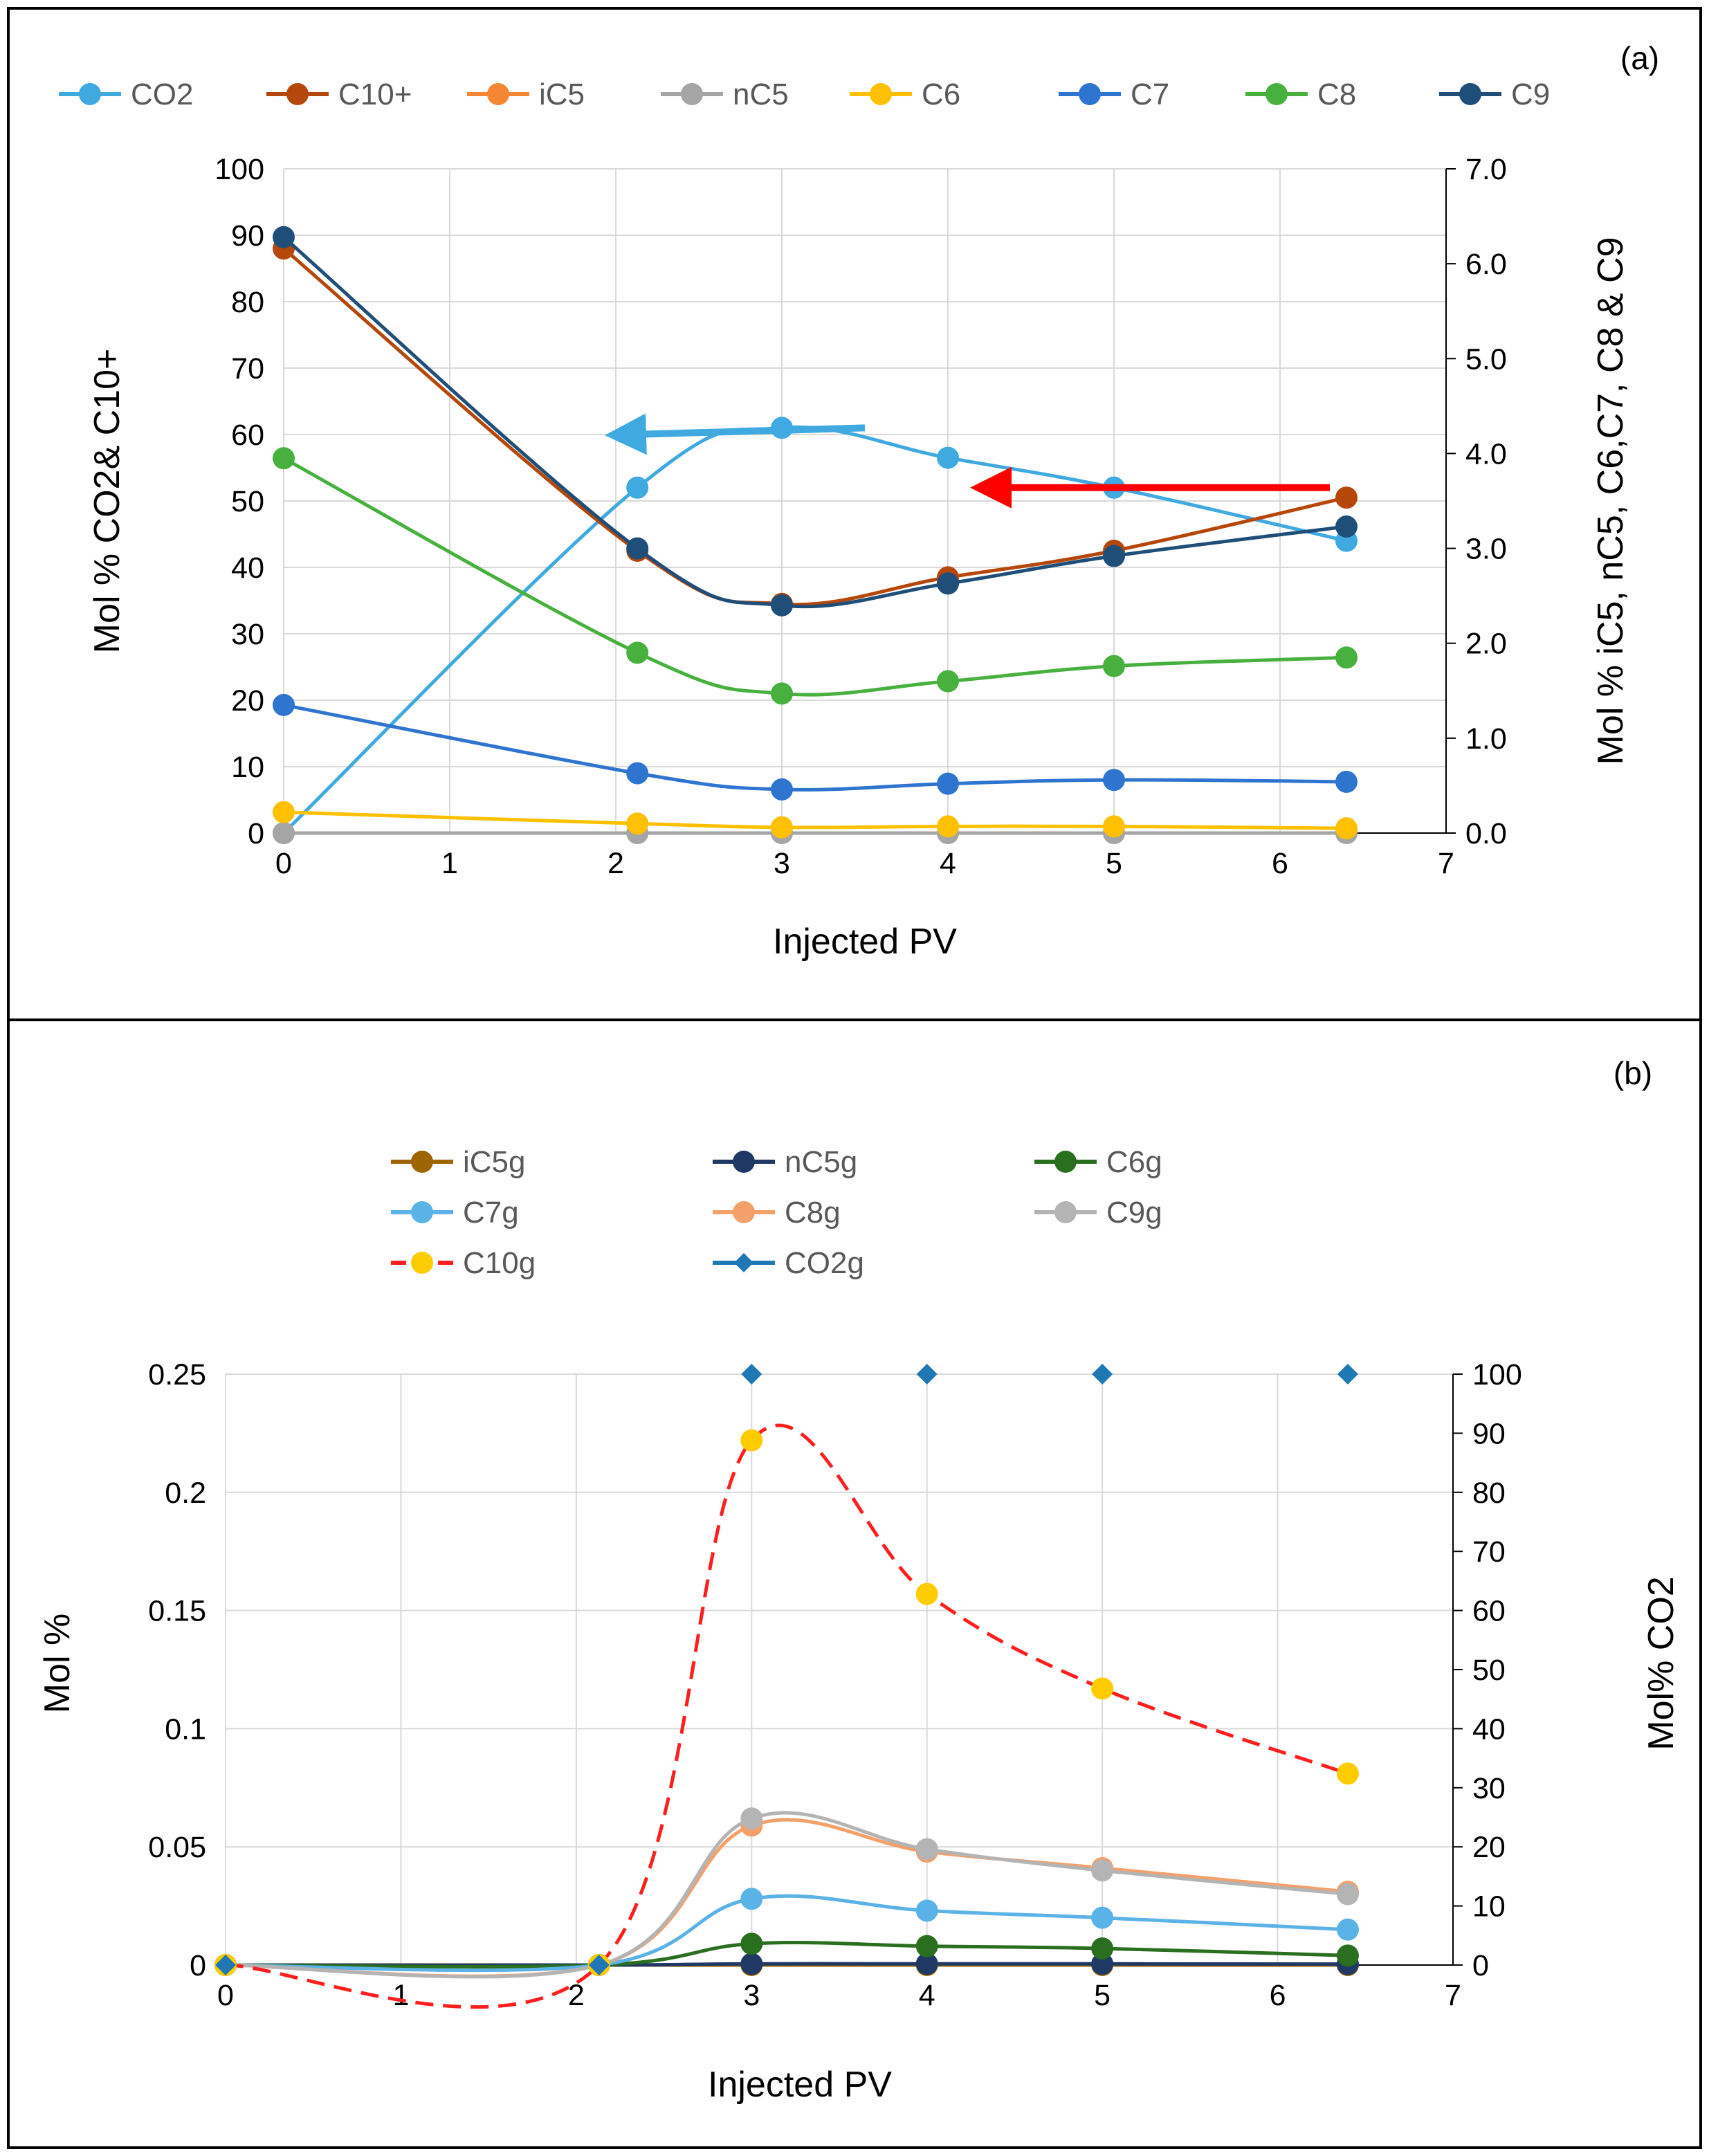  What do you see at coordinates (450, 863) in the screenshot?
I see `a-x-tick-label: 1` at bounding box center [450, 863].